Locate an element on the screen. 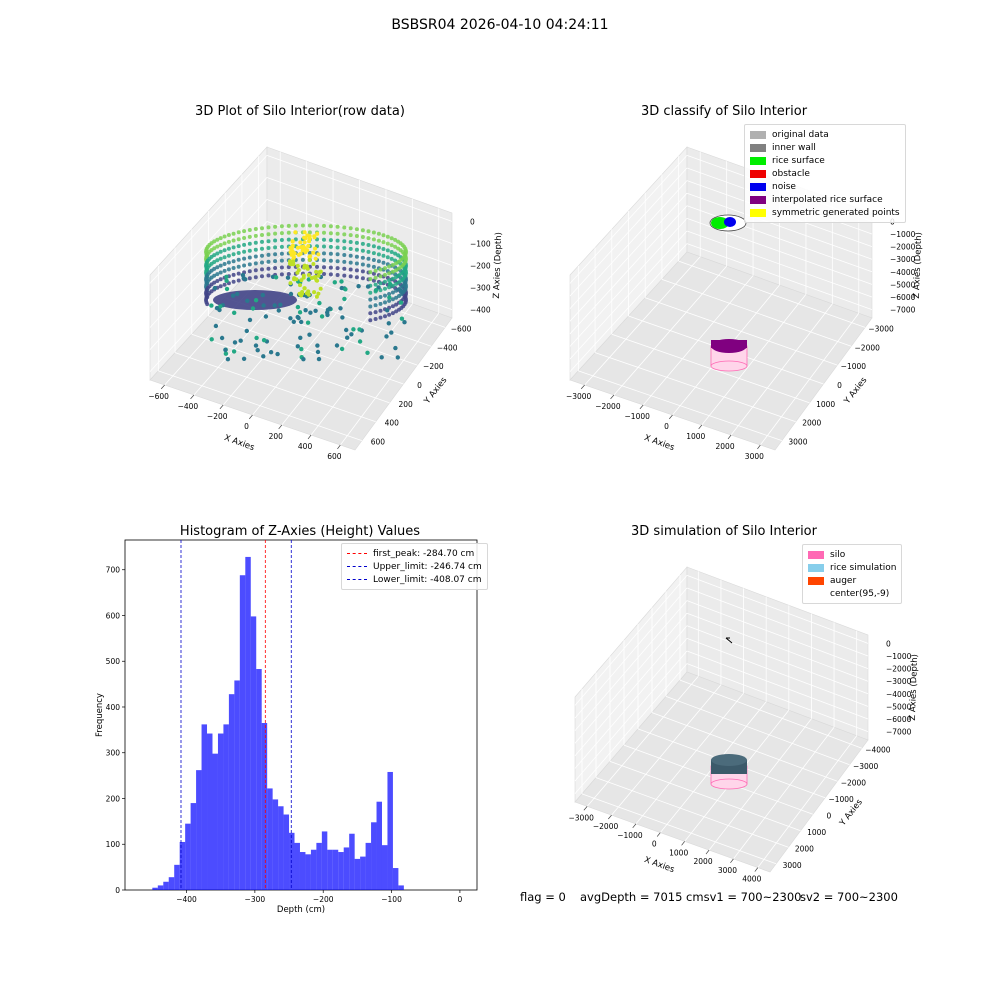 This screenshot has height=1000, width=1000. raw-ztick-label: −200 is located at coordinates (480, 266).